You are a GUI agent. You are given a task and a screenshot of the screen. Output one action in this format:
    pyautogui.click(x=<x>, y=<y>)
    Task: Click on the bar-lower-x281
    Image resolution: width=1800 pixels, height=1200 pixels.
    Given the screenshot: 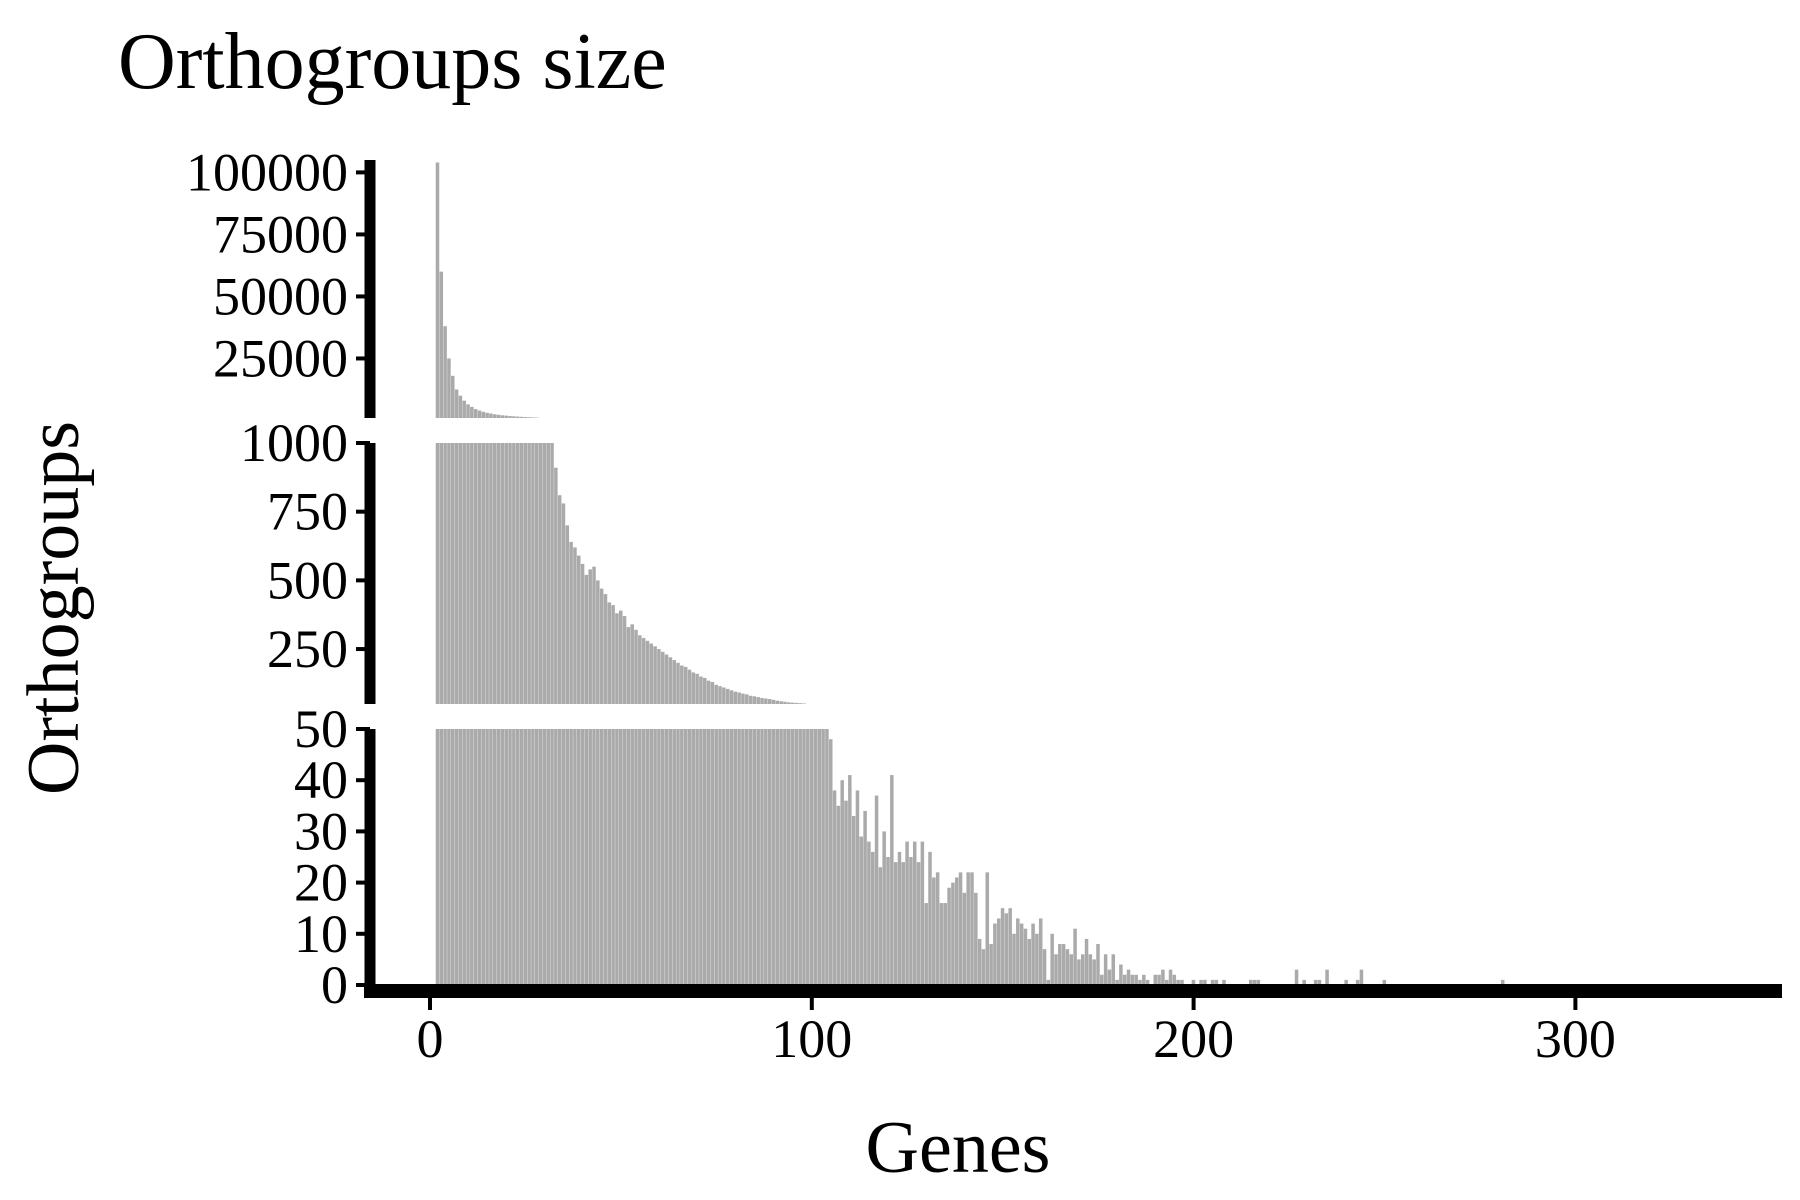 What is the action you would take?
    pyautogui.click(x=1502, y=982)
    